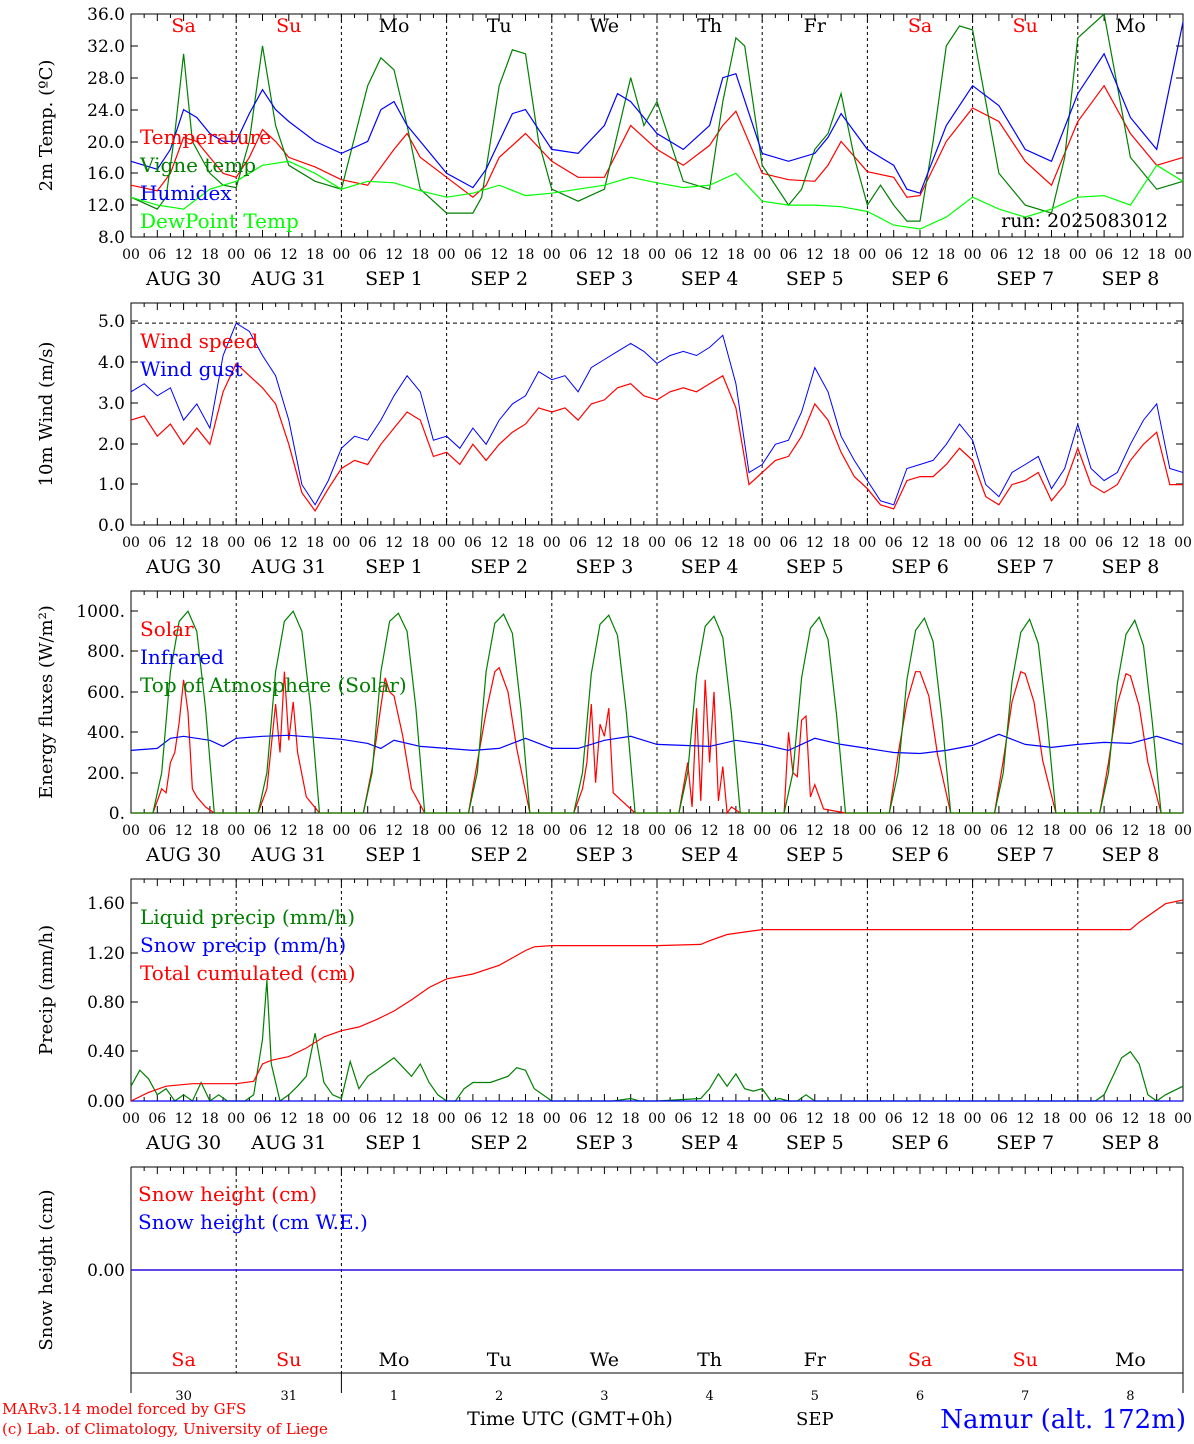 This screenshot has height=1444, width=1194. Describe the element at coordinates (656, 437) in the screenshot. I see `series-line-wind-speed` at that location.